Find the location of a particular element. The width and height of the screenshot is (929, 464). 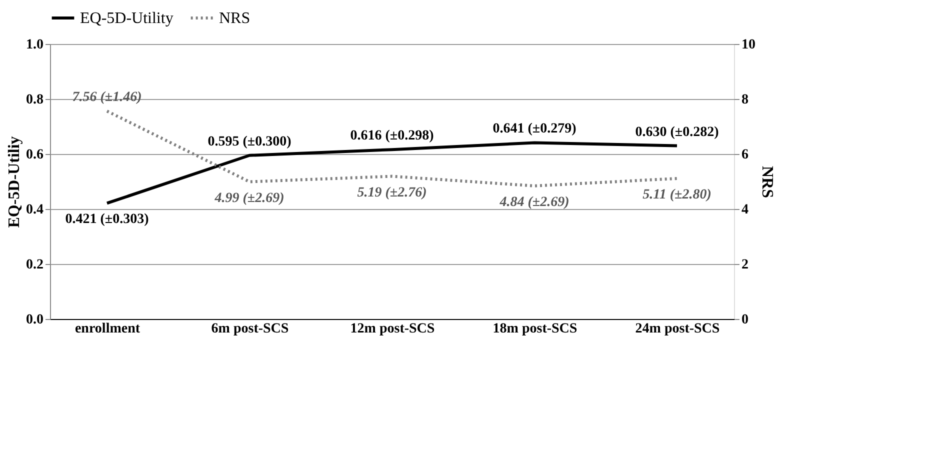

y-tick-label: 1.0 is located at coordinates (35, 45).